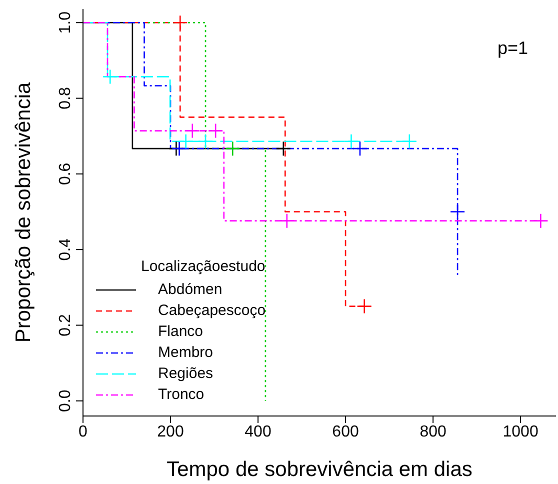  I want to click on x-tick-label: 0, so click(83, 431).